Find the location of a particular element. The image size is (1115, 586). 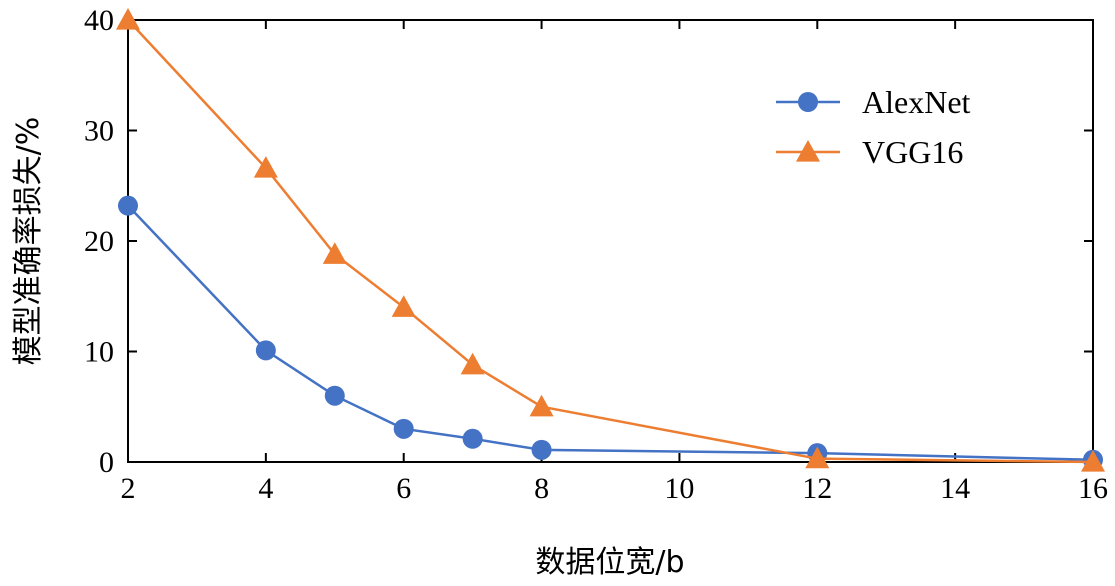

y-tick-label: 30 is located at coordinates (99, 131).